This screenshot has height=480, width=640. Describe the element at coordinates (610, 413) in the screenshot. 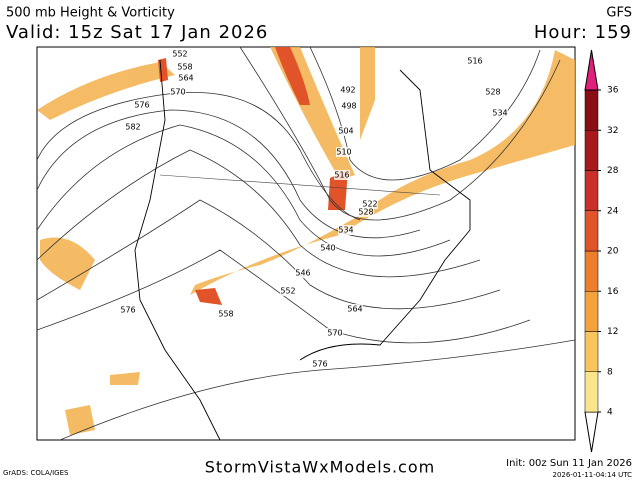

I see `colorbar-label: 4` at that location.